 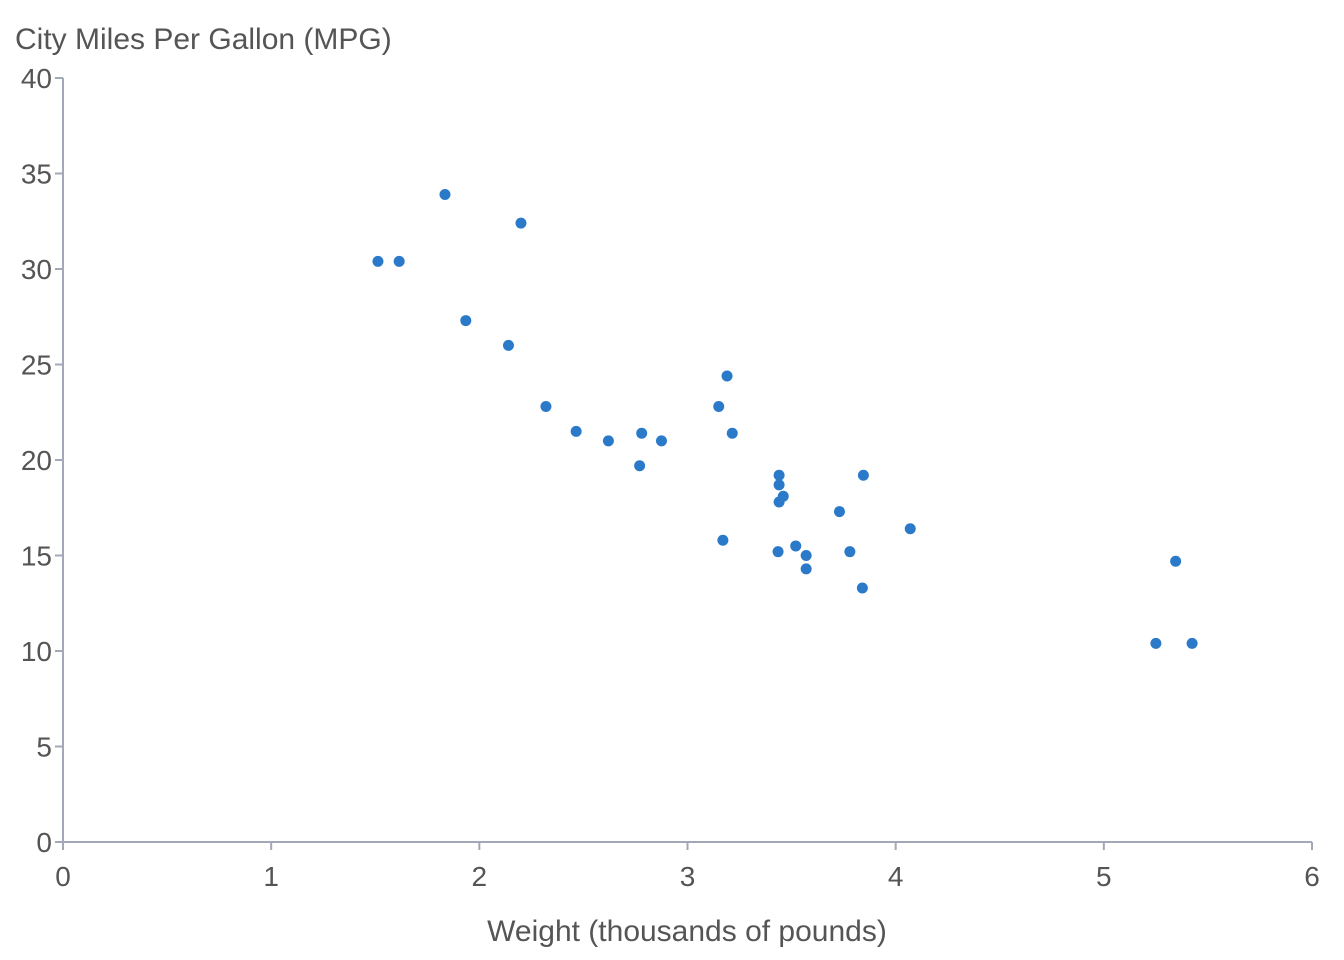 What do you see at coordinates (687, 931) in the screenshot?
I see `x-axis-title: Weight (thousands of pounds)` at bounding box center [687, 931].